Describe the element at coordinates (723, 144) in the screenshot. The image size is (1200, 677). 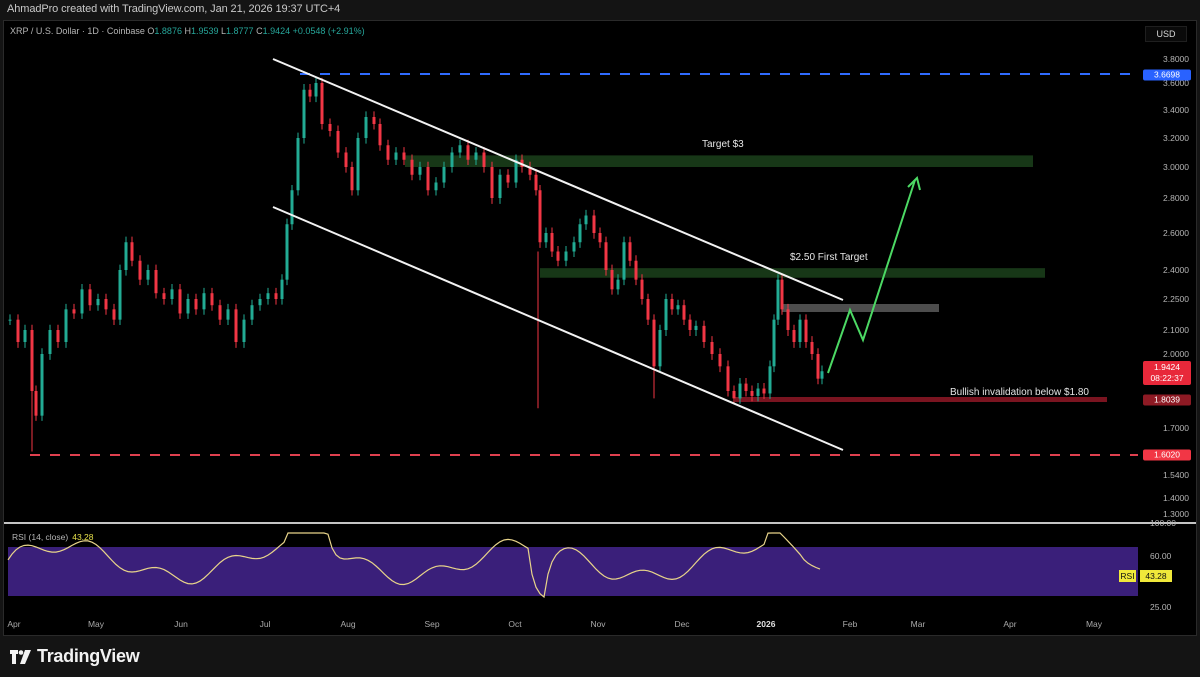
I see `annotation-target-3: Target $3` at that location.